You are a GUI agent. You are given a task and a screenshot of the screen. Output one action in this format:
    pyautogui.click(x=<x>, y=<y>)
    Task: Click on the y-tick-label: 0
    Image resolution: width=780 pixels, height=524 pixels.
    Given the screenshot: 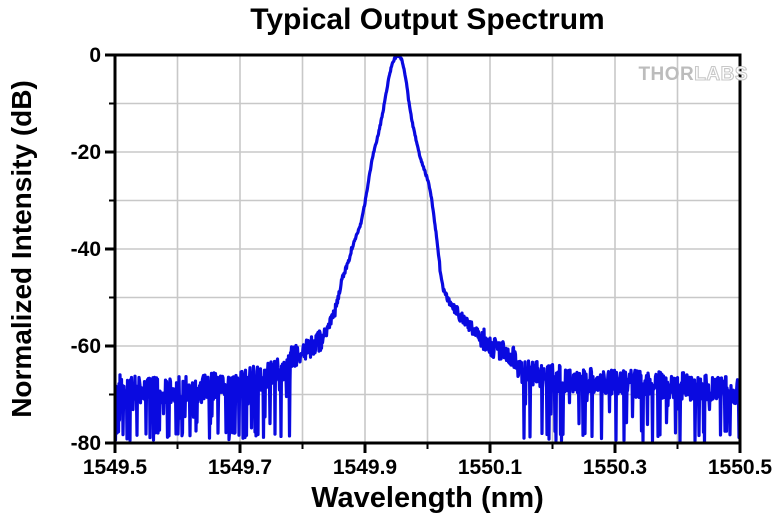 What is the action you would take?
    pyautogui.click(x=95, y=55)
    